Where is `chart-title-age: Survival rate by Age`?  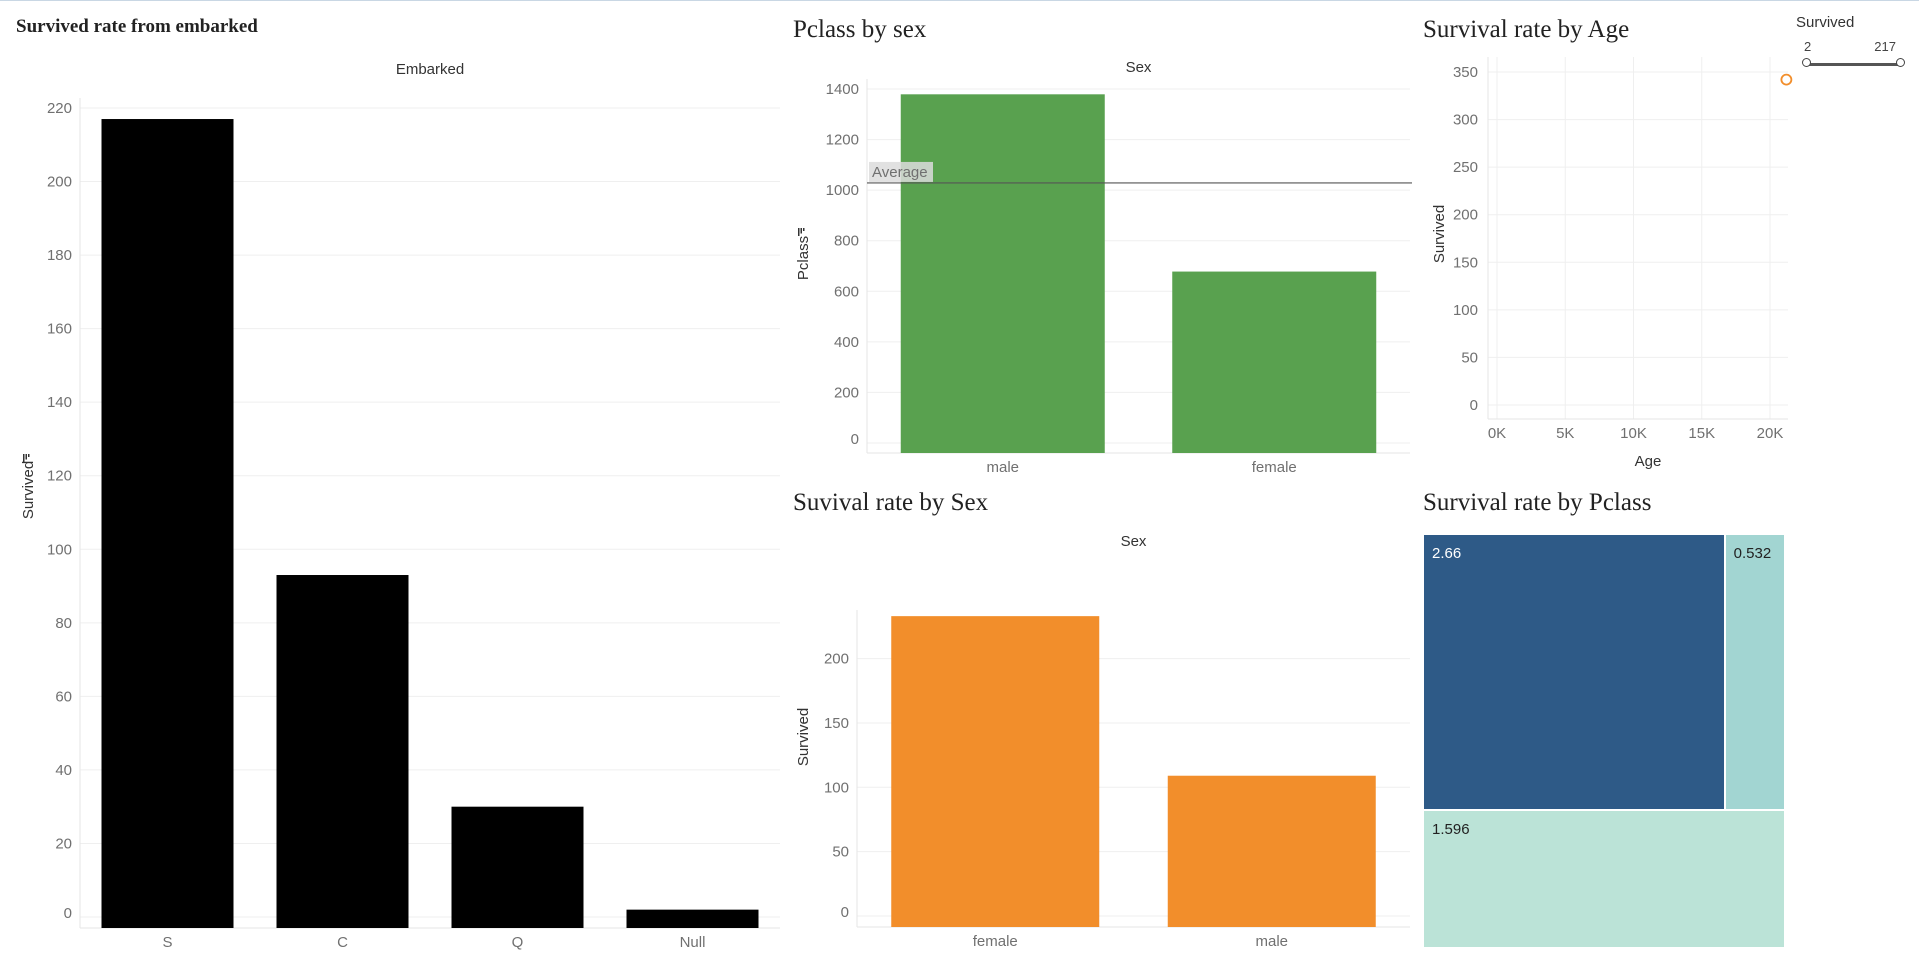
chart-title-age: Survival rate by Age is located at coordinates (1526, 29).